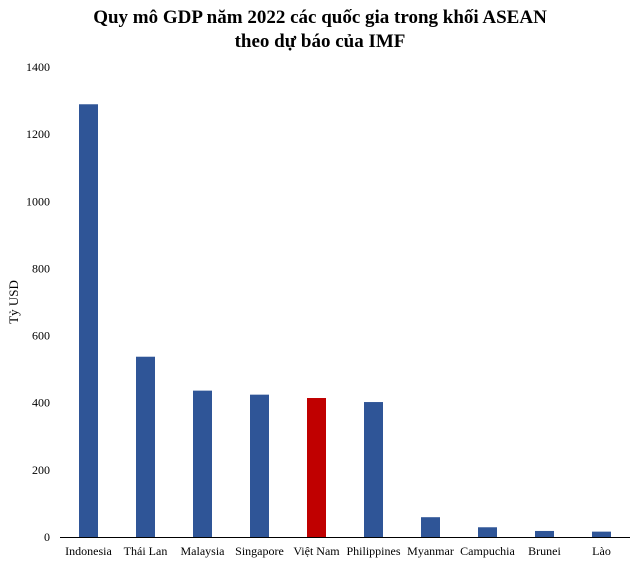  What do you see at coordinates (487, 551) in the screenshot?
I see `x-tick-label: Campuchia` at bounding box center [487, 551].